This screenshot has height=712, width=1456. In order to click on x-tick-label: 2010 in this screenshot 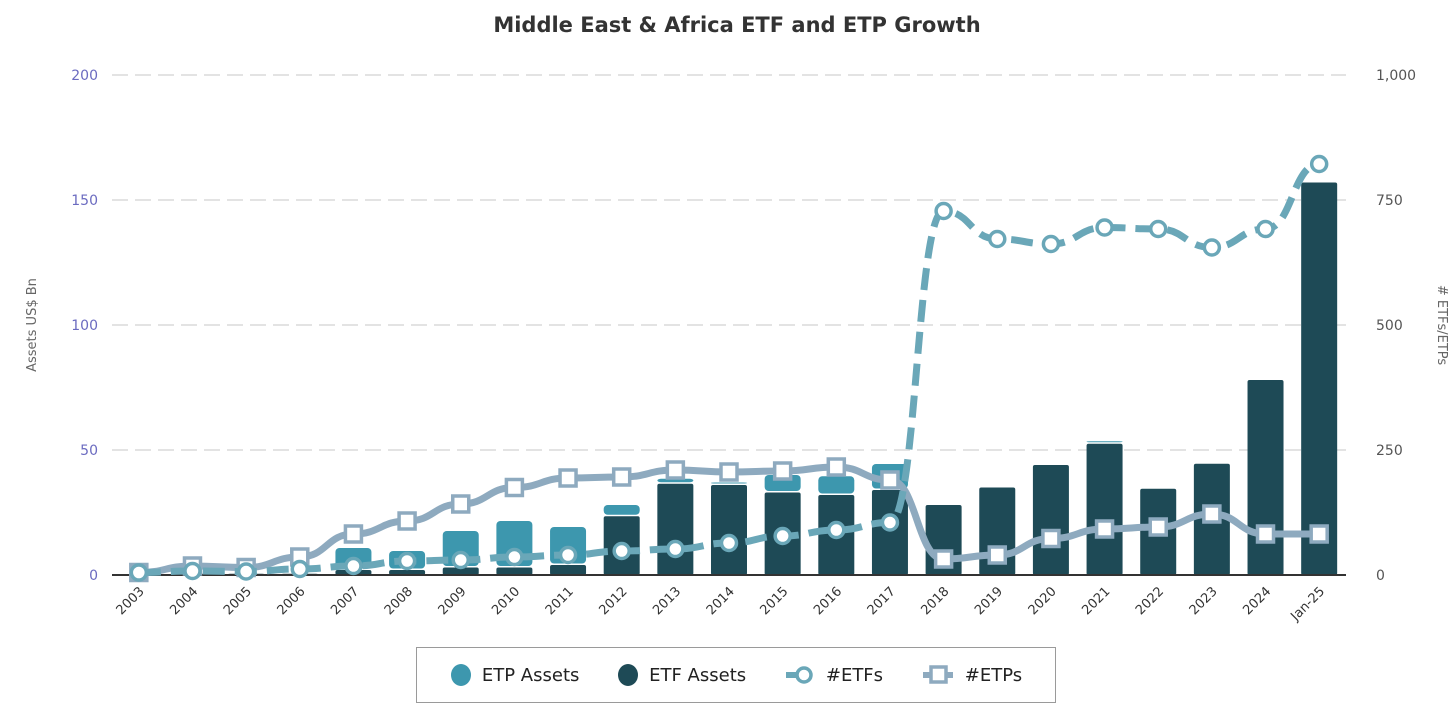, I will do `click(506, 601)`.